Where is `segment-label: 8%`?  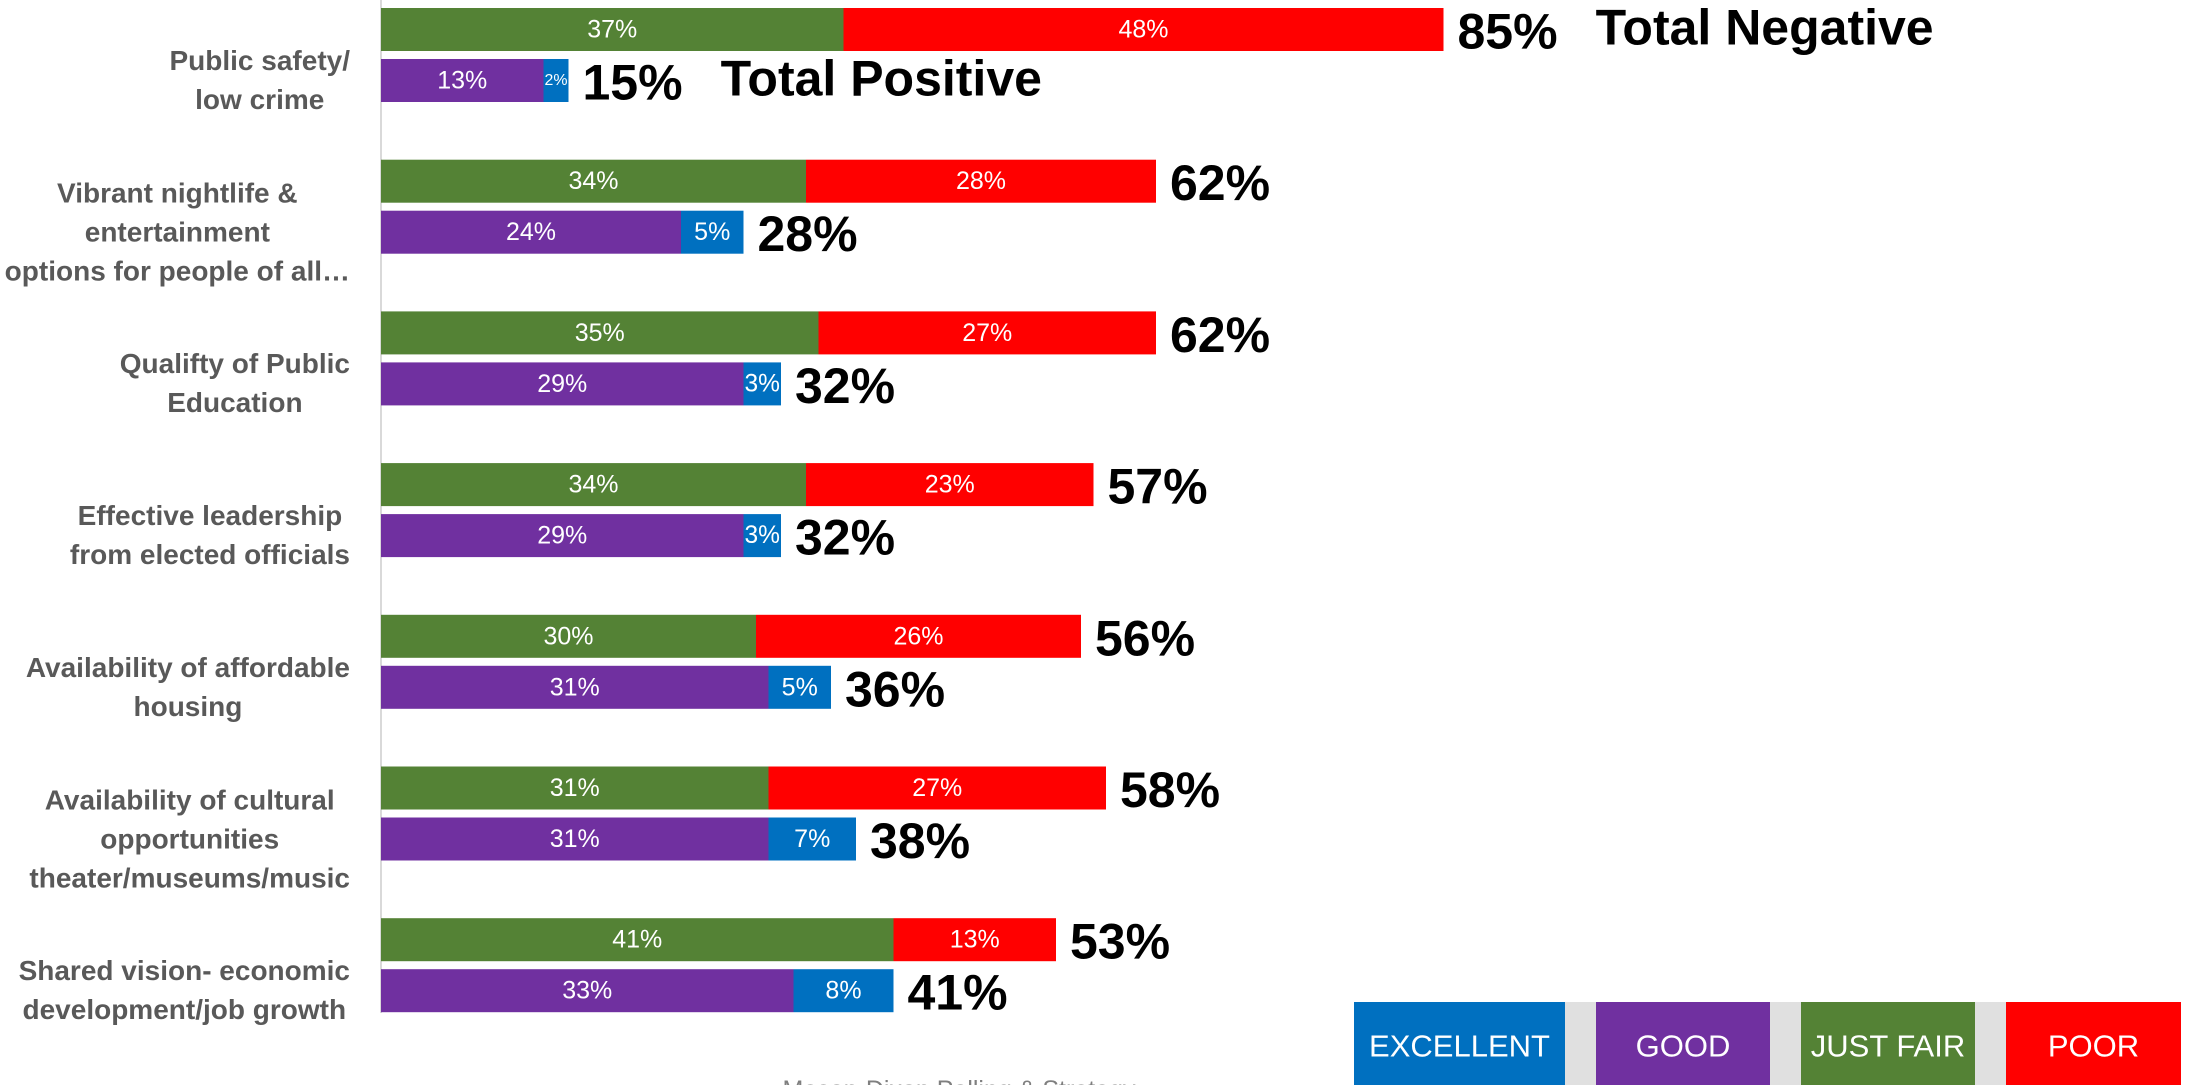
segment-label: 8% is located at coordinates (843, 991).